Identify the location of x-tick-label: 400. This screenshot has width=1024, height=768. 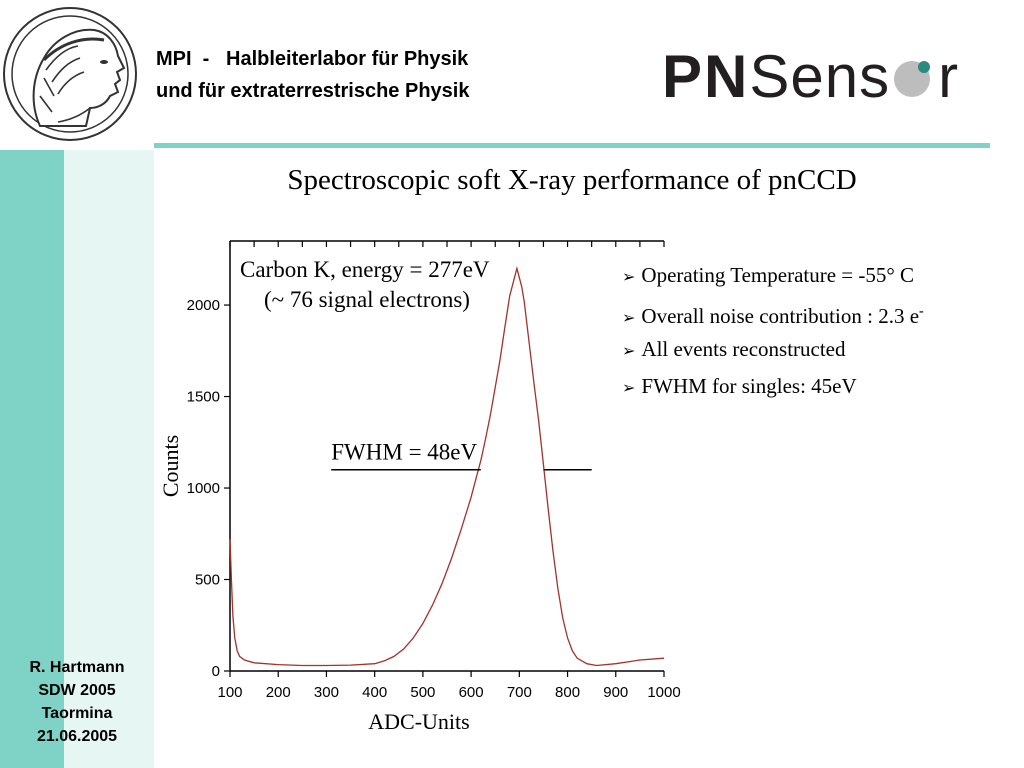
(374, 692).